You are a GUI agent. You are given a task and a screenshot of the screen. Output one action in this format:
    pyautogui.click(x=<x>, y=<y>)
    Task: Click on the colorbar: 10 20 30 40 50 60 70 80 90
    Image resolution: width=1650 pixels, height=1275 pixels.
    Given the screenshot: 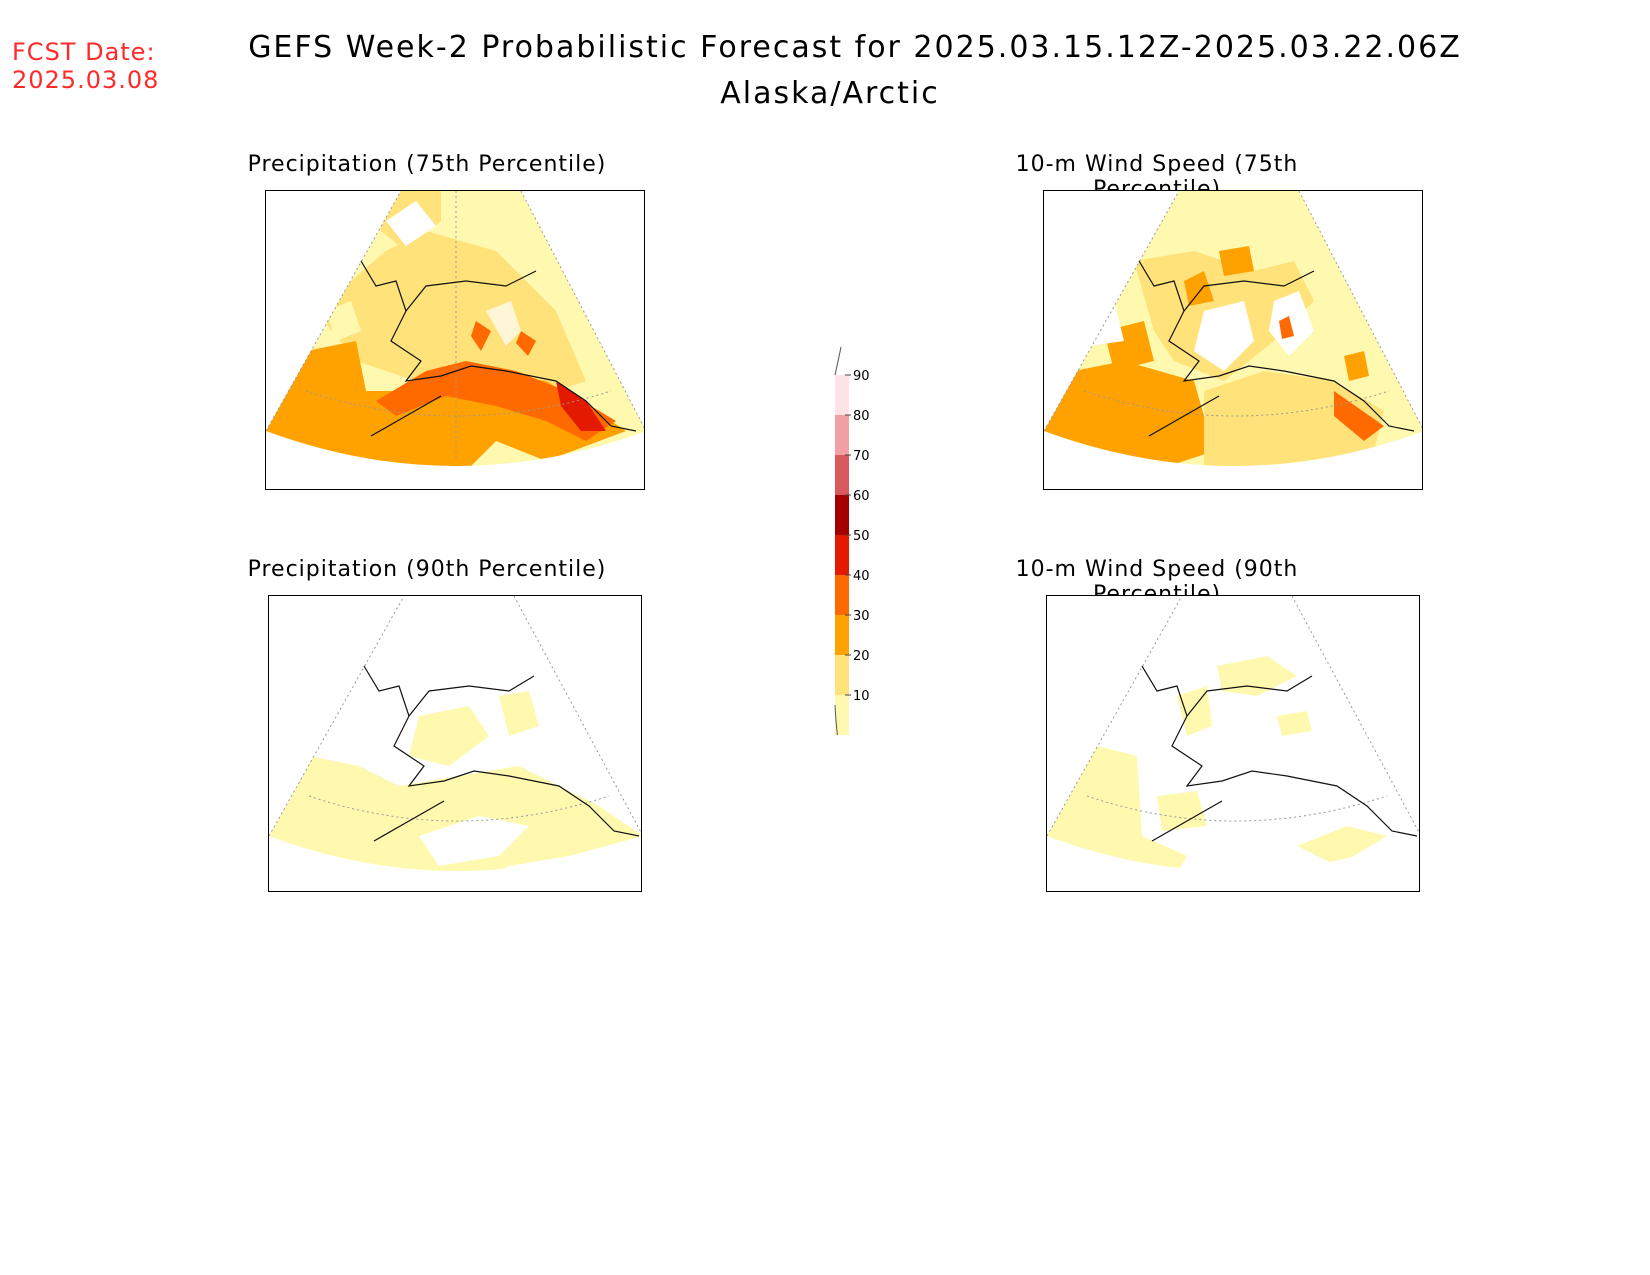 What is the action you would take?
    pyautogui.click(x=860, y=549)
    